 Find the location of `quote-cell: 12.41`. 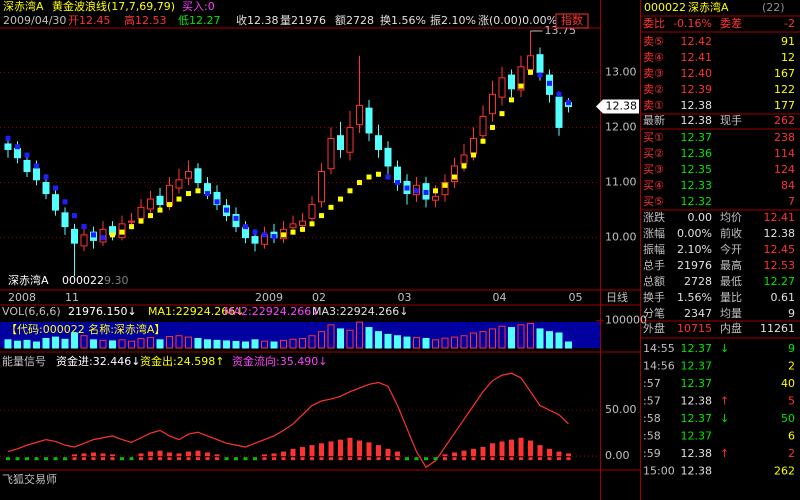

quote-cell: 12.41 is located at coordinates (697, 57).